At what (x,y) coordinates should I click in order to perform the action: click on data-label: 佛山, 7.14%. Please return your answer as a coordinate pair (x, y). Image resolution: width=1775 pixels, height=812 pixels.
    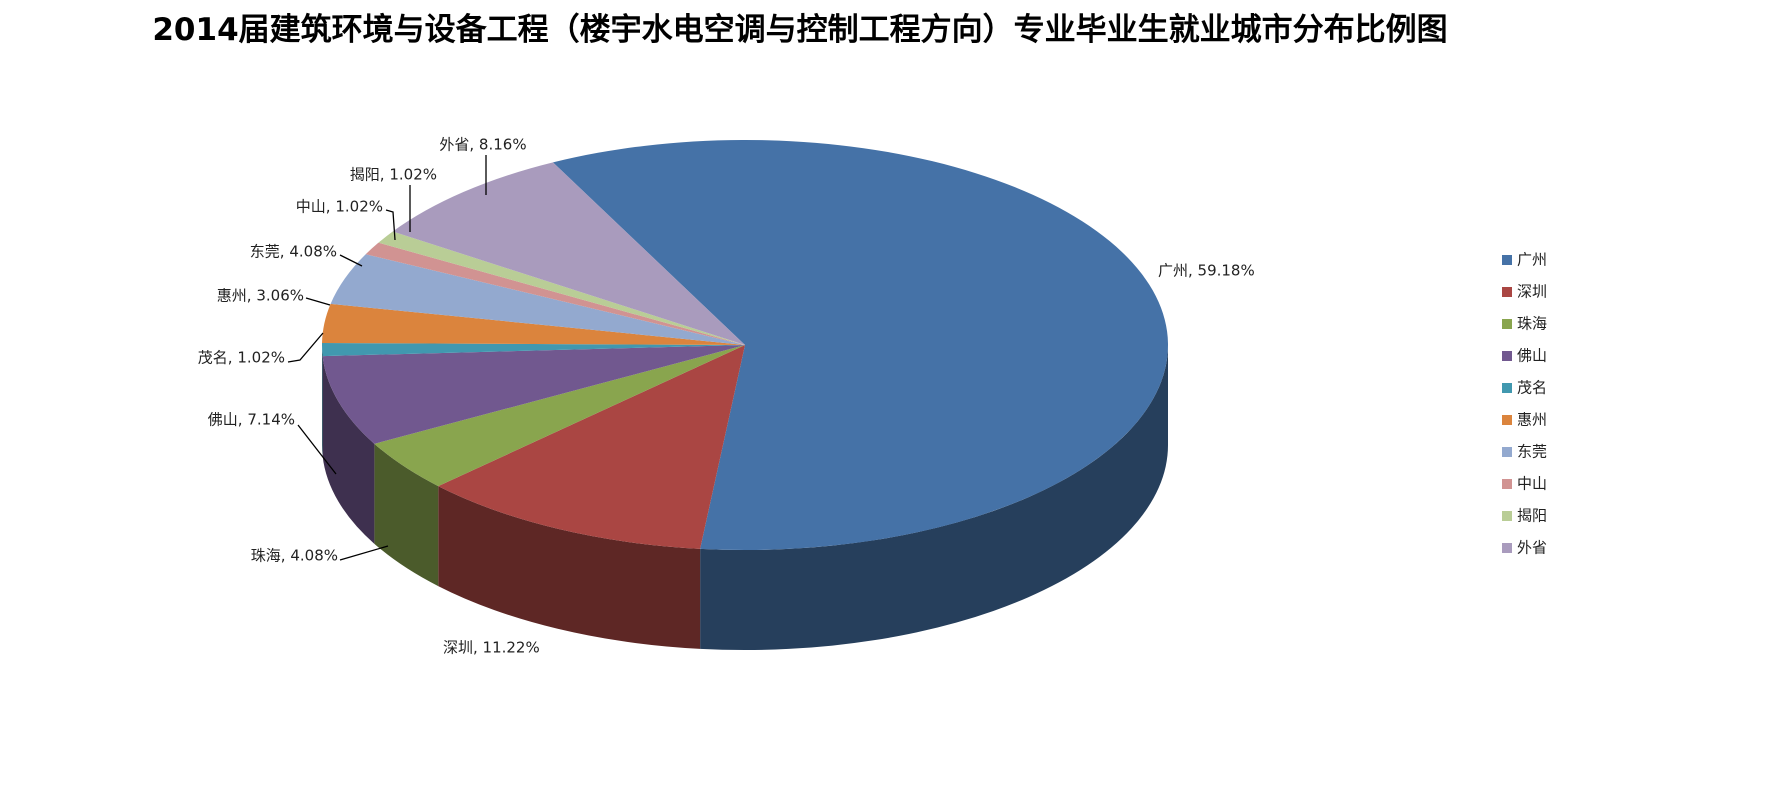
    Looking at the image, I should click on (251, 420).